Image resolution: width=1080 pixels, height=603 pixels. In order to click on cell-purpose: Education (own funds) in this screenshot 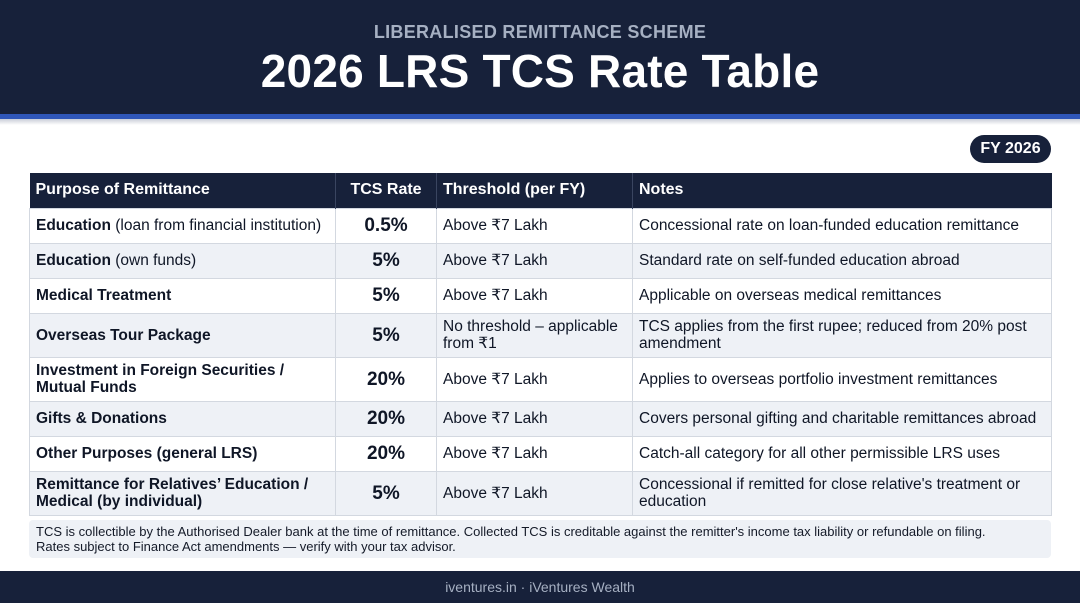, I will do `click(182, 260)`.